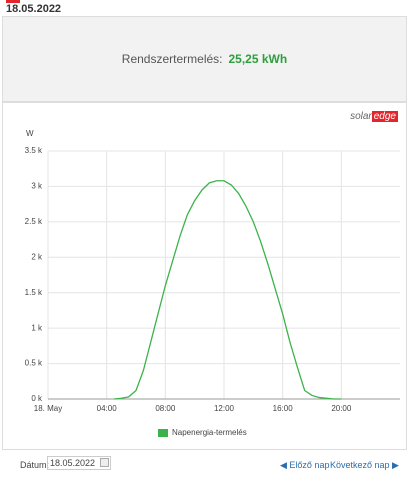 Image resolution: width=411 pixels, height=480 pixels. Describe the element at coordinates (13, 1) in the screenshot. I see `tab-marker` at that location.